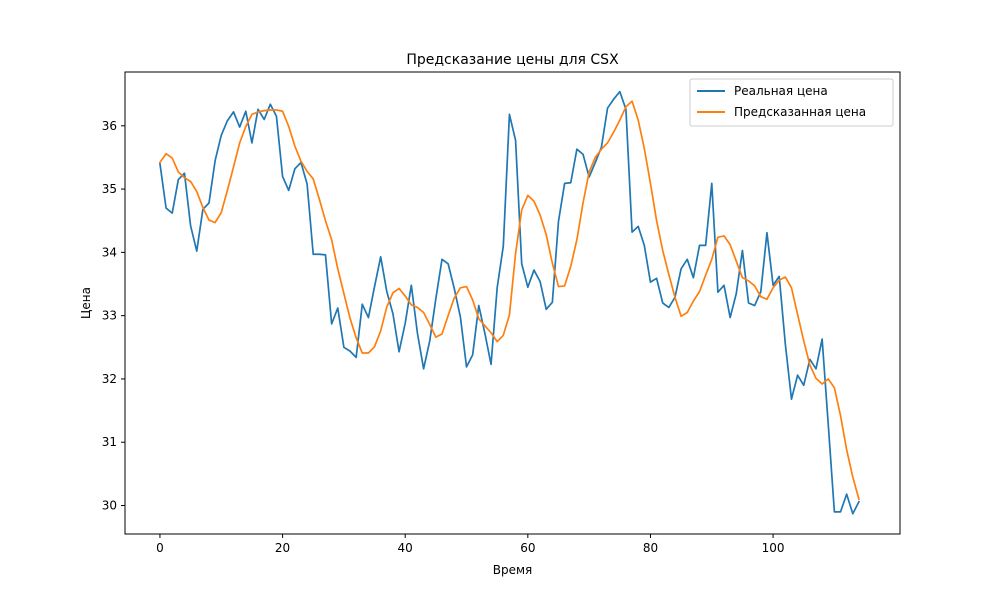 The width and height of the screenshot is (1000, 600). I want to click on y-tick-label: 32, so click(109, 379).